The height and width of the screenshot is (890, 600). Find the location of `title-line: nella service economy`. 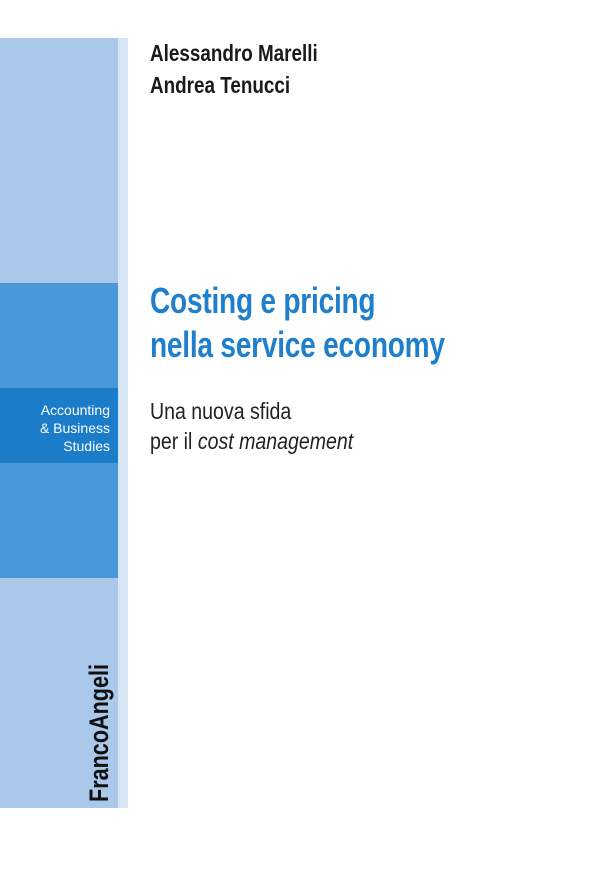

title-line: nella service economy is located at coordinates (297, 344).